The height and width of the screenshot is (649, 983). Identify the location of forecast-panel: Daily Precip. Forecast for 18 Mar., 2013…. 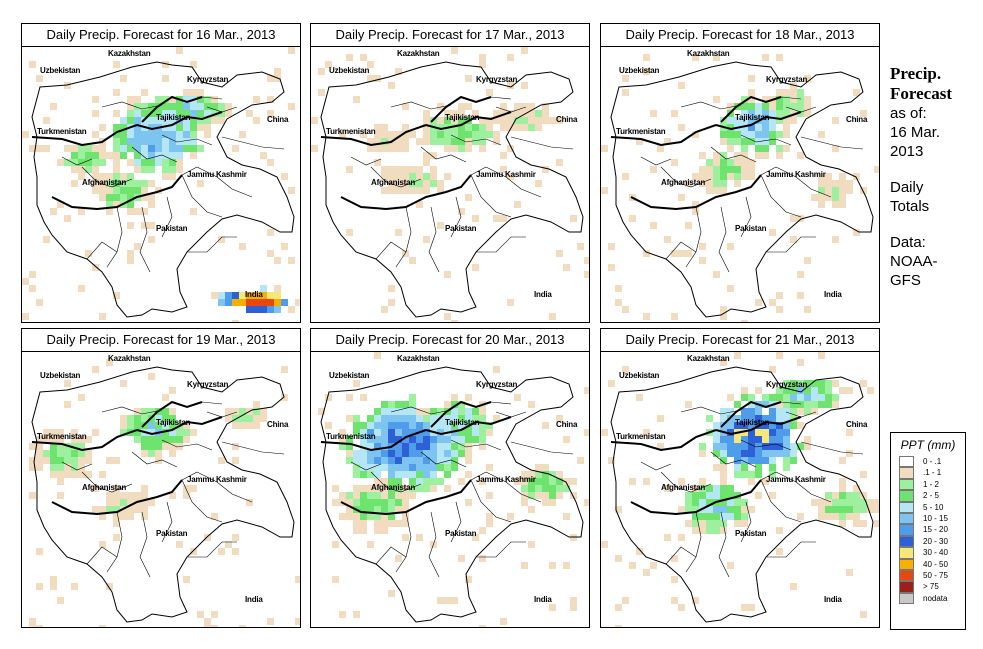
(740, 173).